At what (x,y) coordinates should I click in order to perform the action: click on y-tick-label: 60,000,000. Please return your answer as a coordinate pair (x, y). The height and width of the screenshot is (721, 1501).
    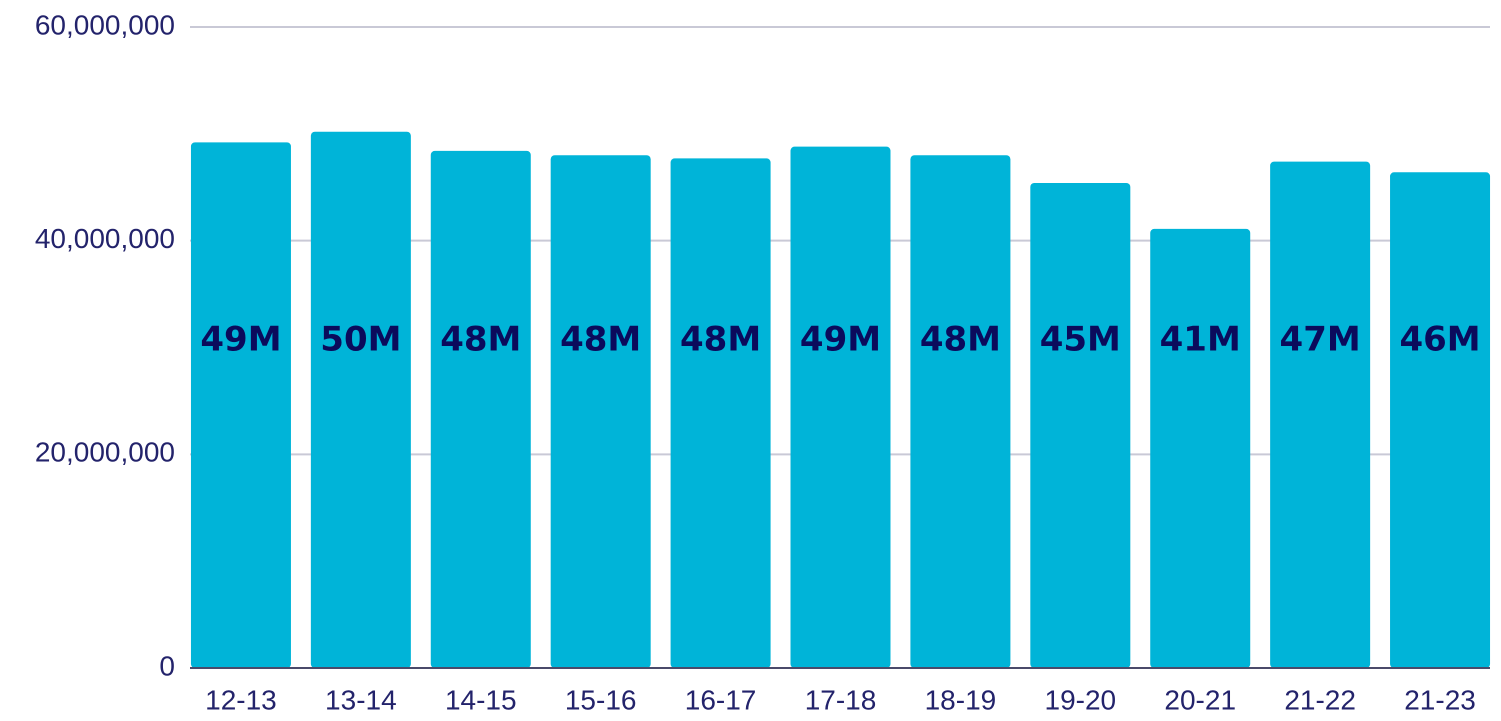
    Looking at the image, I should click on (105, 24).